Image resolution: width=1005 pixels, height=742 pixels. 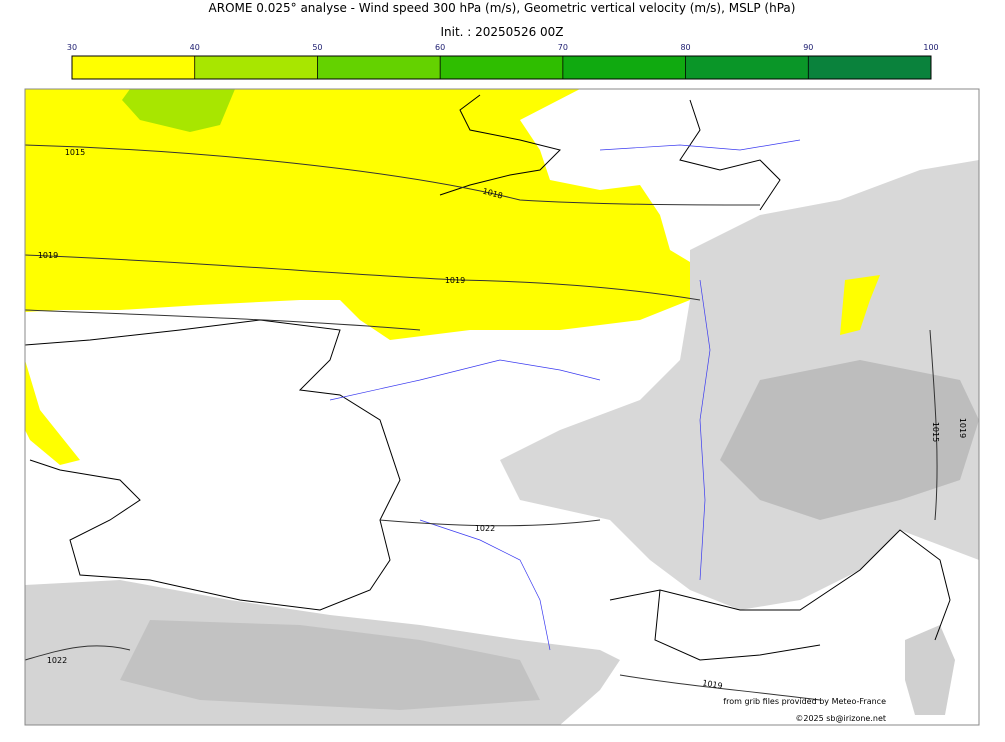 What do you see at coordinates (72, 47) in the screenshot?
I see `colorbar-tick-label: 30` at bounding box center [72, 47].